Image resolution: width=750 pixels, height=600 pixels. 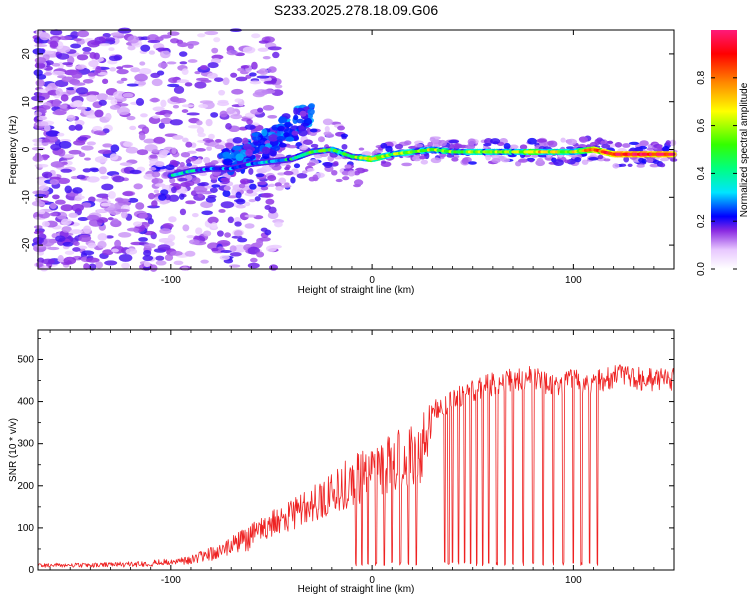 What do you see at coordinates (13, 150) in the screenshot?
I see `spectrogram-y-axis-title: Frequency (Hz)` at bounding box center [13, 150].